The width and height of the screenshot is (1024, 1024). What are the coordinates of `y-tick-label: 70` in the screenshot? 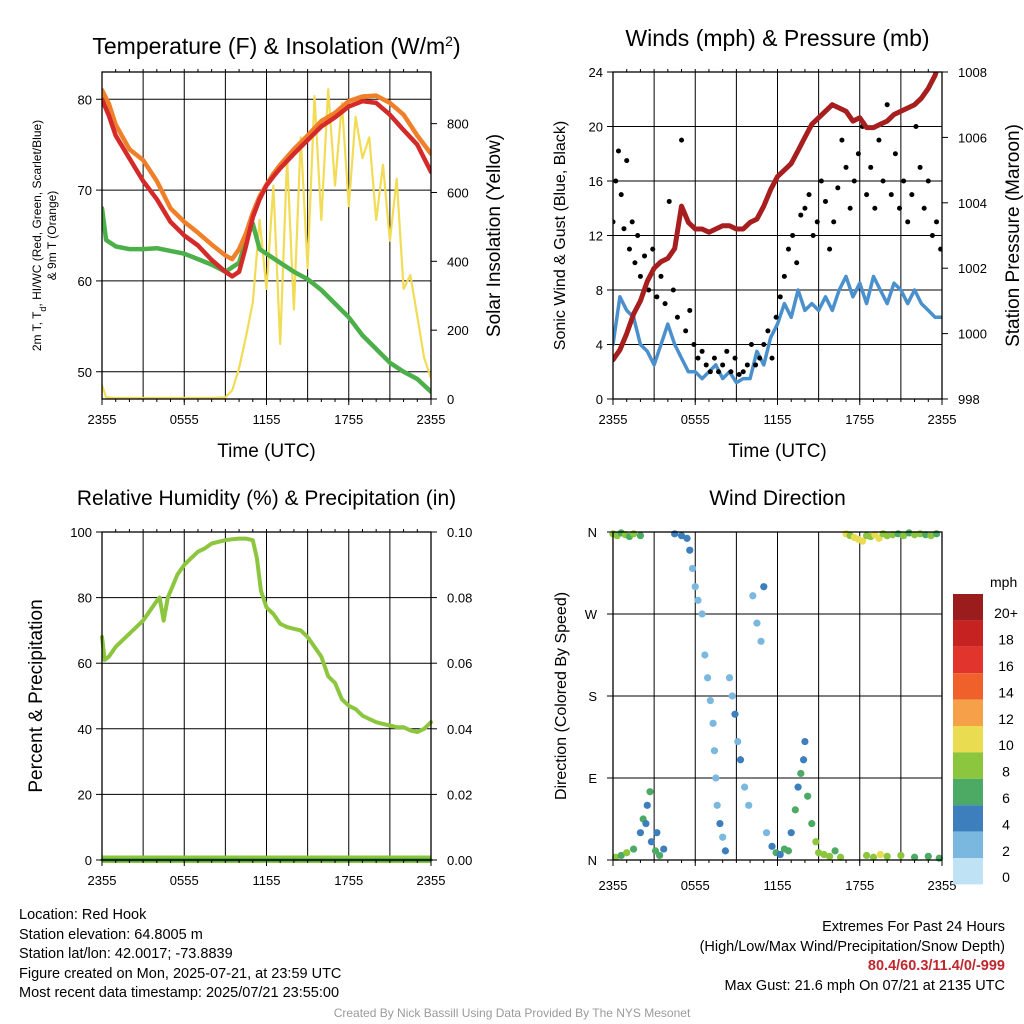 It's located at (85, 190).